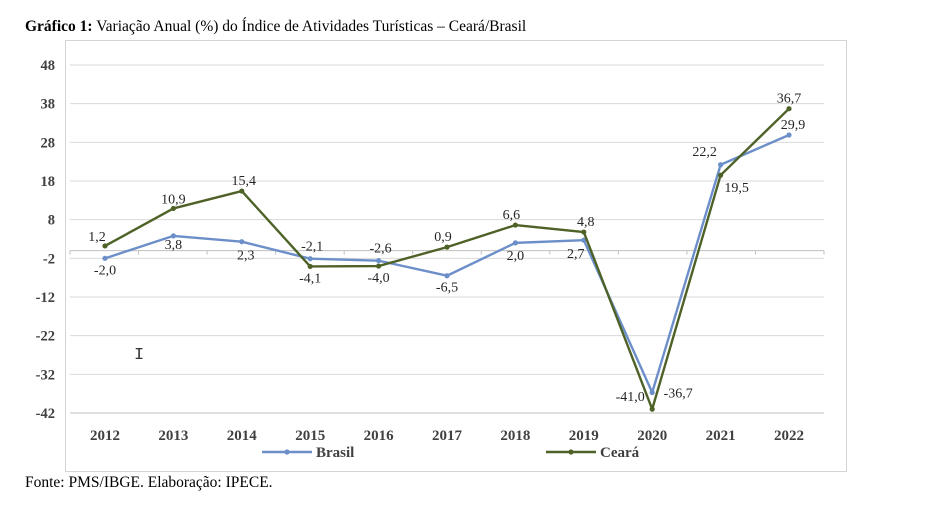 This screenshot has height=510, width=928. I want to click on data-label: 1,2, so click(97, 237).